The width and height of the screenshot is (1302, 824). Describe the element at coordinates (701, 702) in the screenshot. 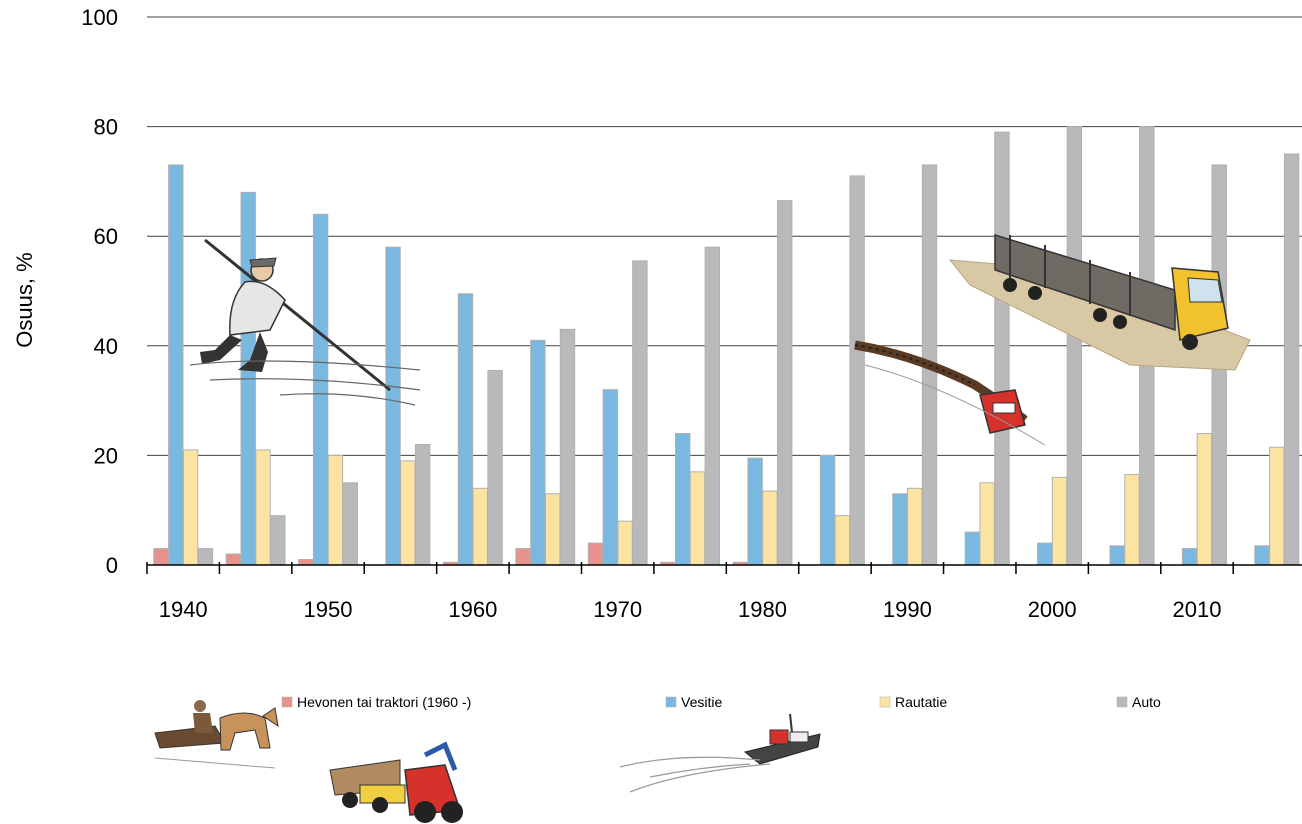

I see `legend-label: Vesitie` at that location.